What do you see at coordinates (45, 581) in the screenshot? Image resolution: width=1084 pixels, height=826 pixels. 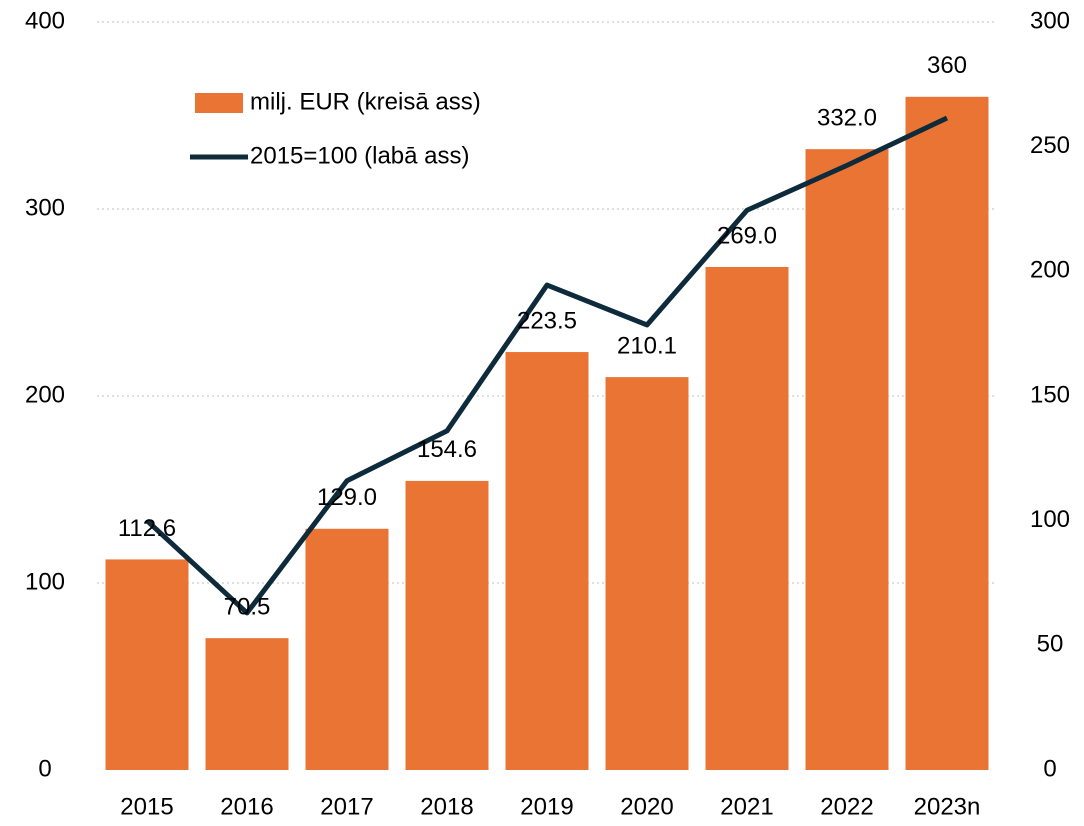 I see `y-tick-label: 100` at bounding box center [45, 581].